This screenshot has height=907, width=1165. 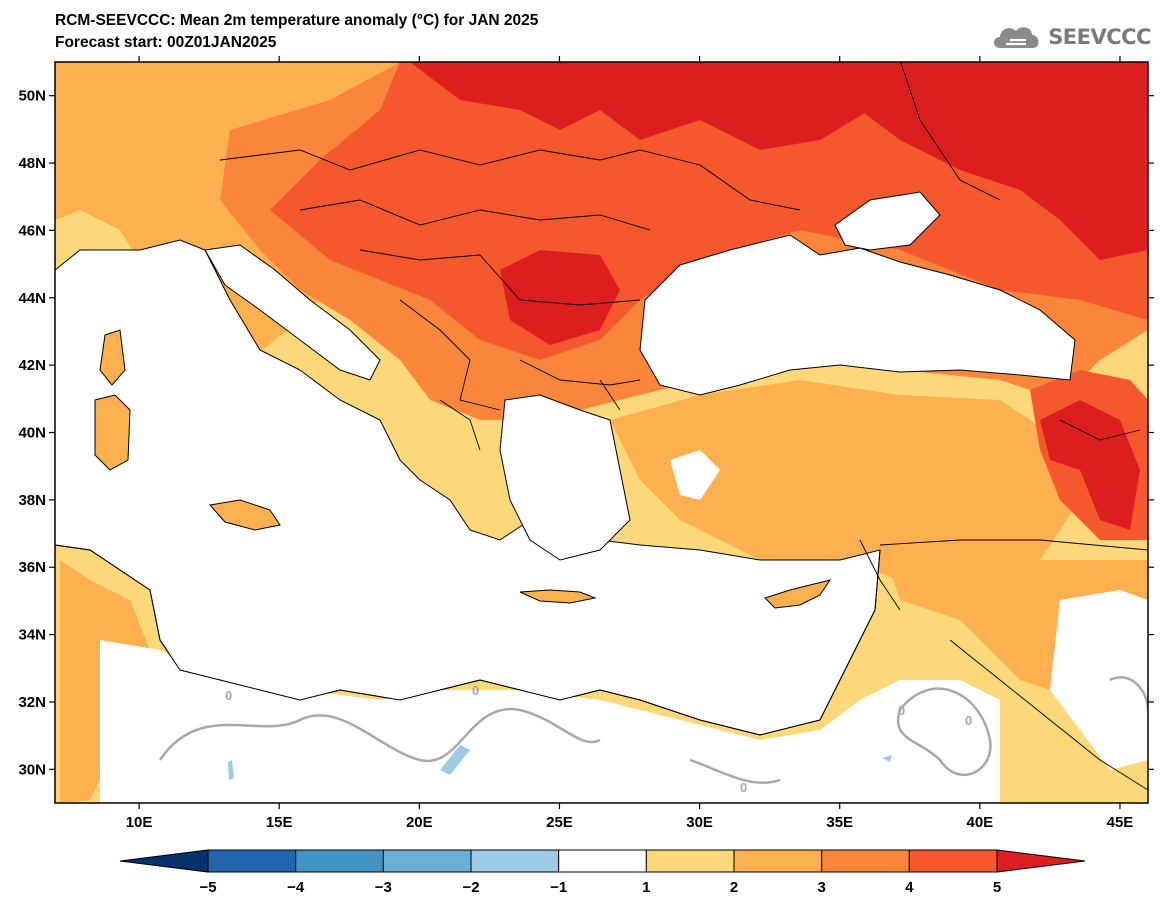 What do you see at coordinates (207, 887) in the screenshot?
I see `colorbar-tick-label: −5` at bounding box center [207, 887].